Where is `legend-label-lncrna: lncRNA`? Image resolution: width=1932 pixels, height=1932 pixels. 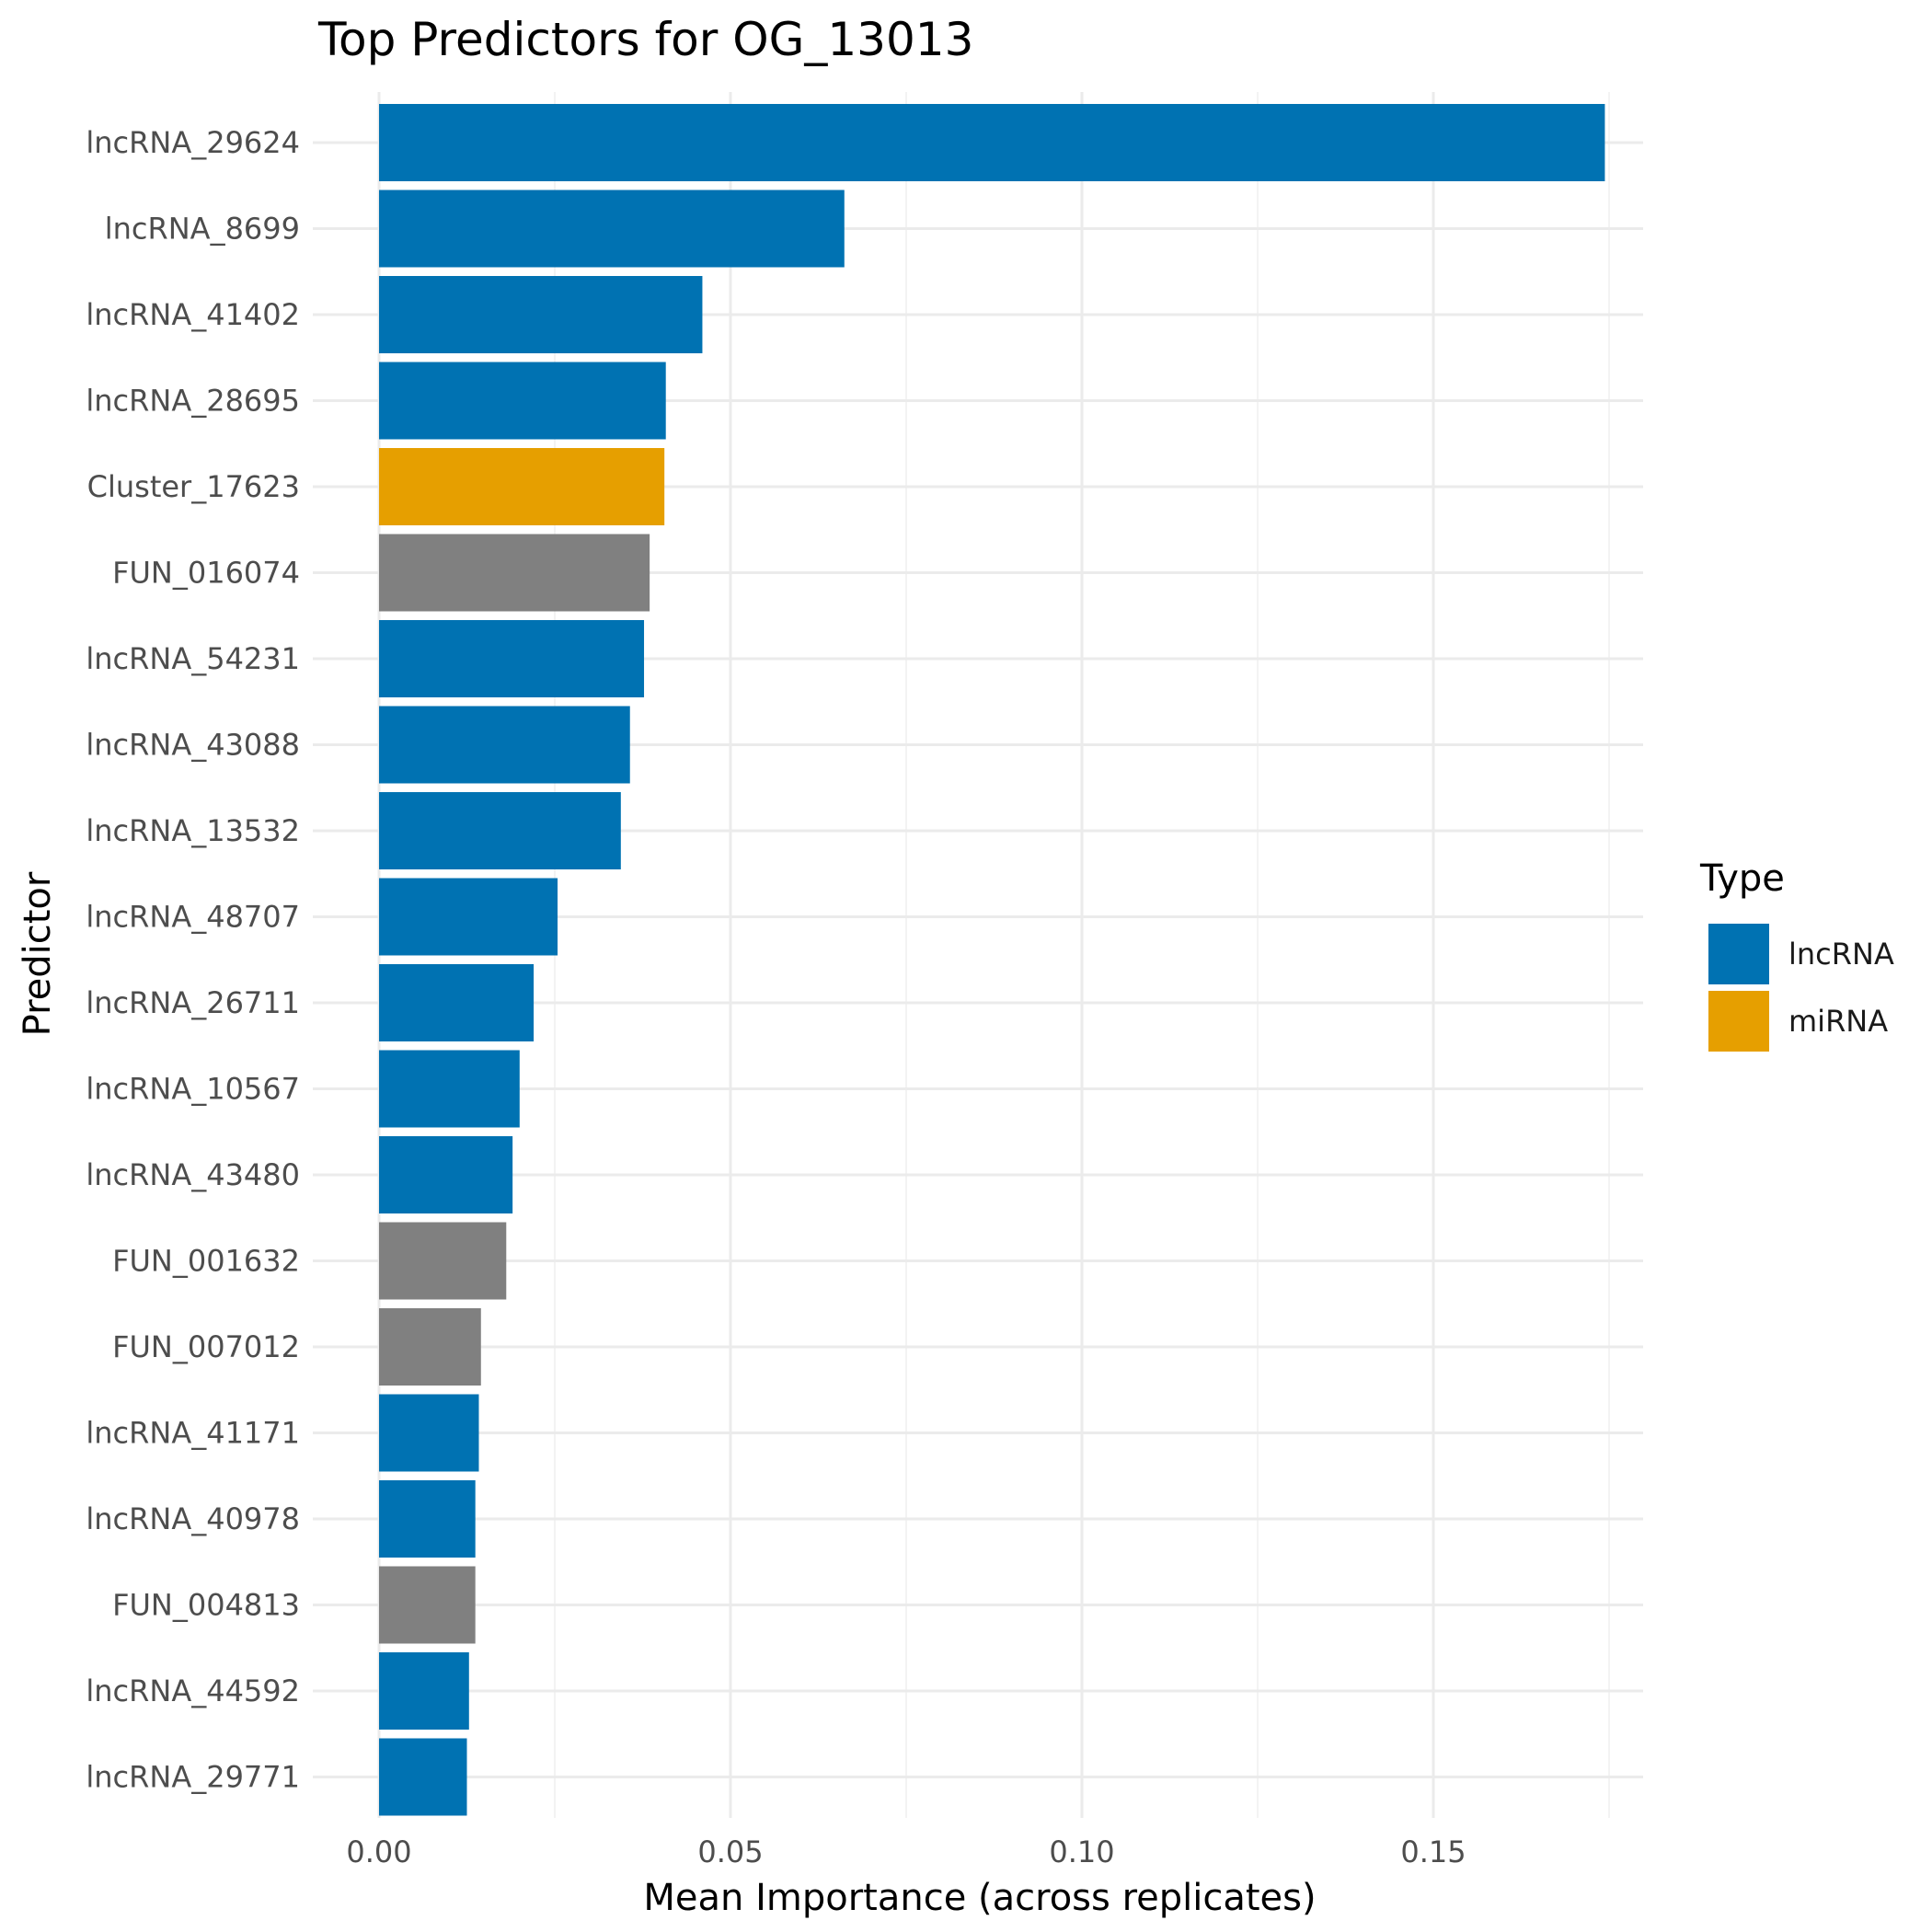
legend-label-lncrna: lncRNA is located at coordinates (1841, 954).